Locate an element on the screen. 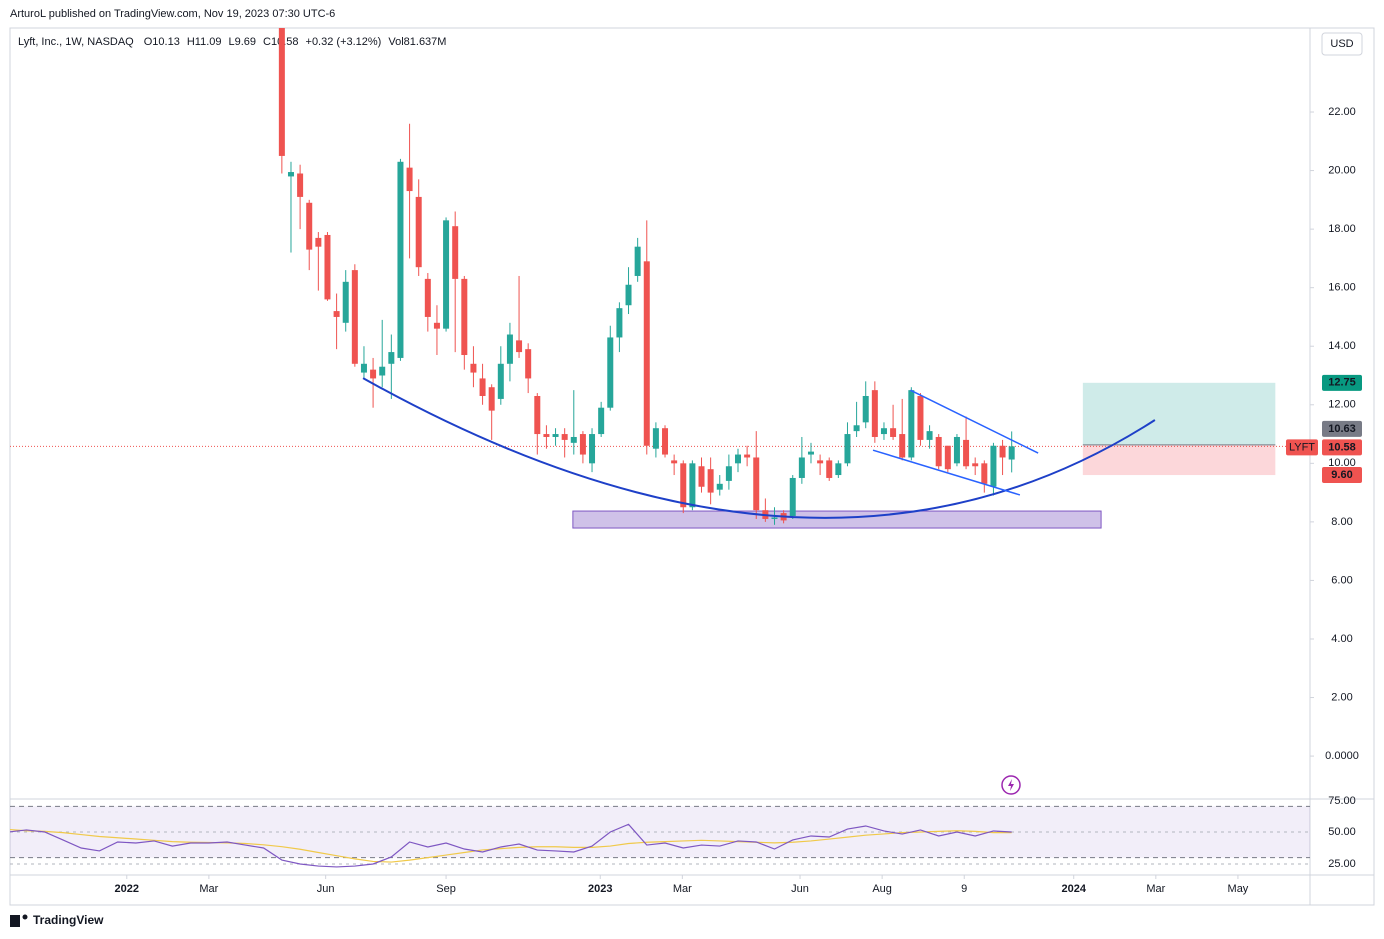  logo-dot is located at coordinates (25, 917).